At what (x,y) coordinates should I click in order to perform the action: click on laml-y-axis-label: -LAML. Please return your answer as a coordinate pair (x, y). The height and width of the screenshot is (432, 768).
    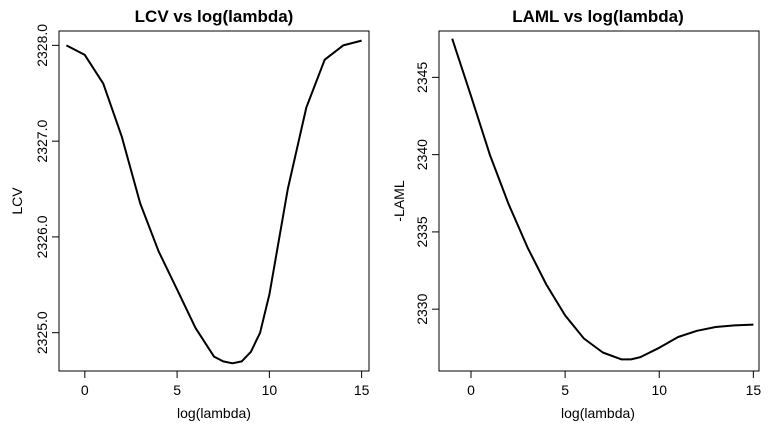
    Looking at the image, I should click on (399, 200).